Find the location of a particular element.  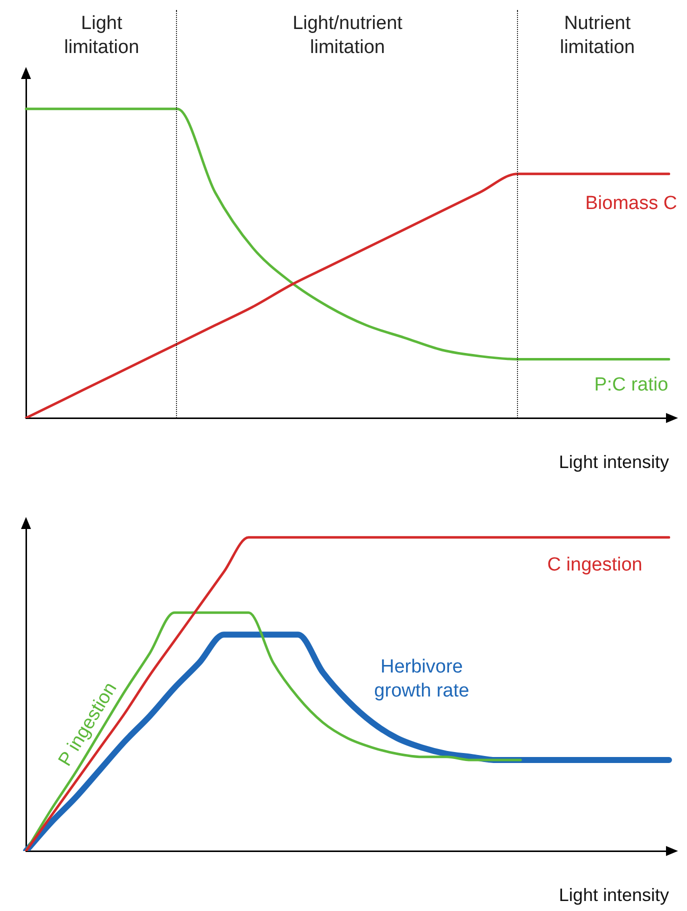

text: Light limitation is located at coordinates (102, 35).